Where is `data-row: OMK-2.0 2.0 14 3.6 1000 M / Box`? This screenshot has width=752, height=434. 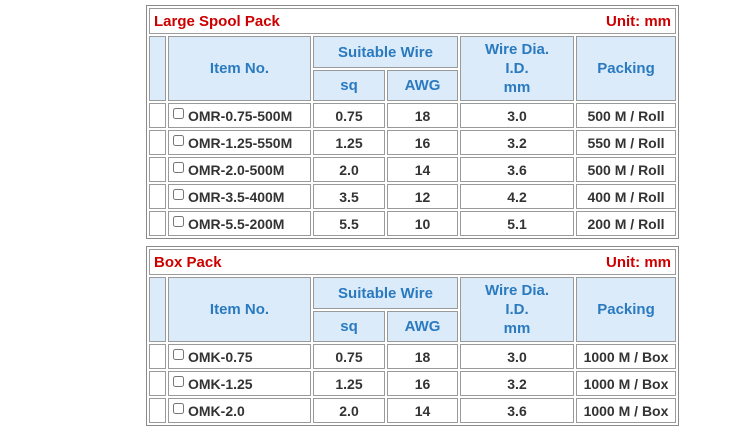
data-row: OMK-2.0 2.0 14 3.6 1000 M / Box is located at coordinates (412, 410).